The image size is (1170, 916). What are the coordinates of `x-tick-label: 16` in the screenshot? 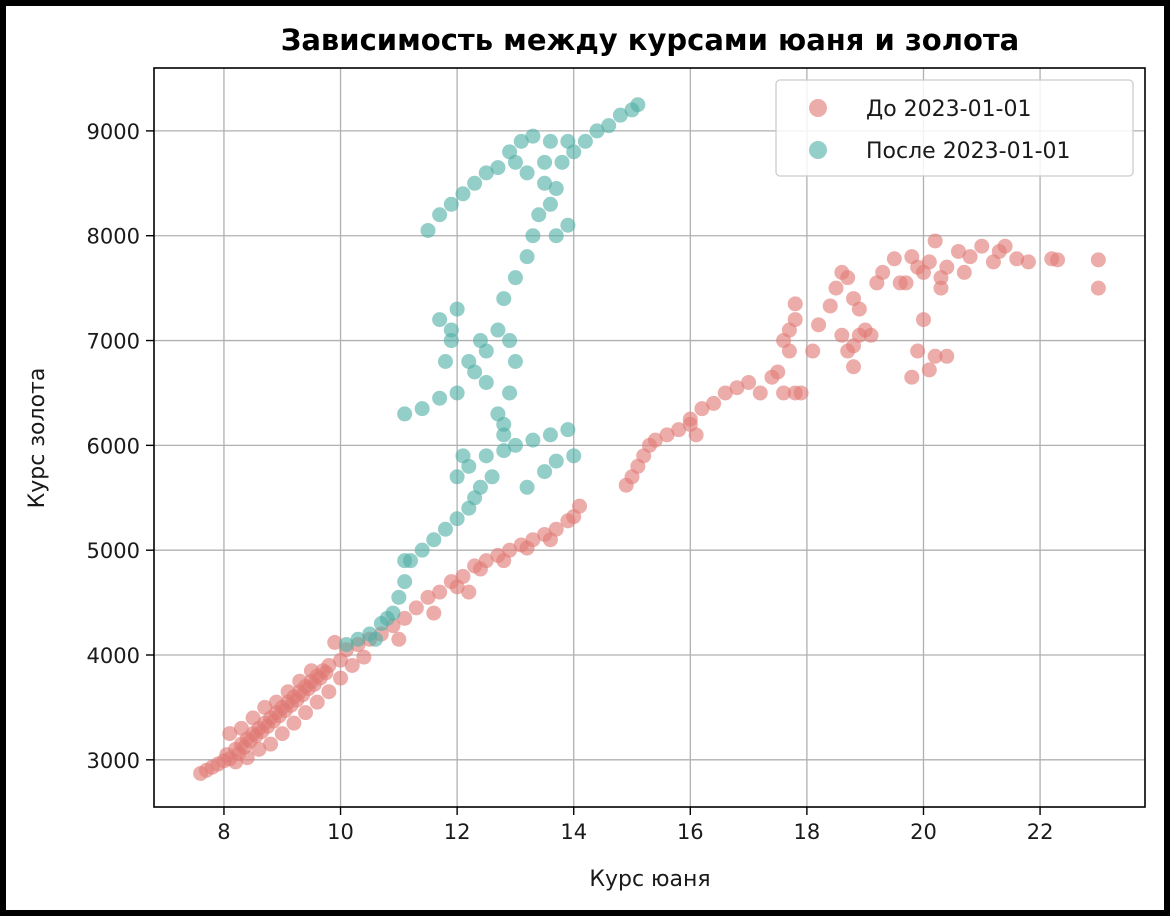 It's located at (690, 832).